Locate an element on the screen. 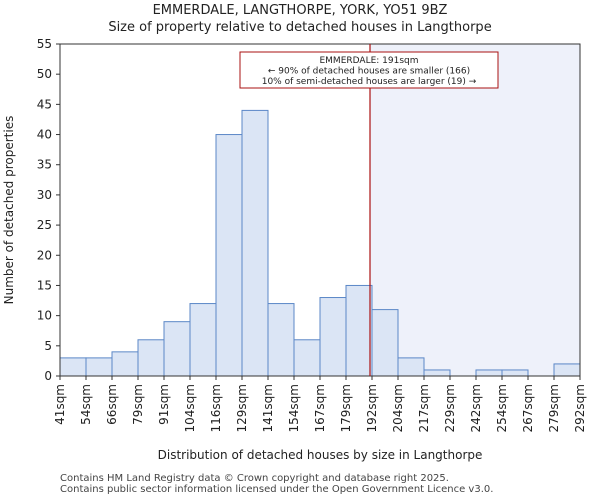 The image size is (600, 500). x-tick-label: 242sqm is located at coordinates (476, 408).